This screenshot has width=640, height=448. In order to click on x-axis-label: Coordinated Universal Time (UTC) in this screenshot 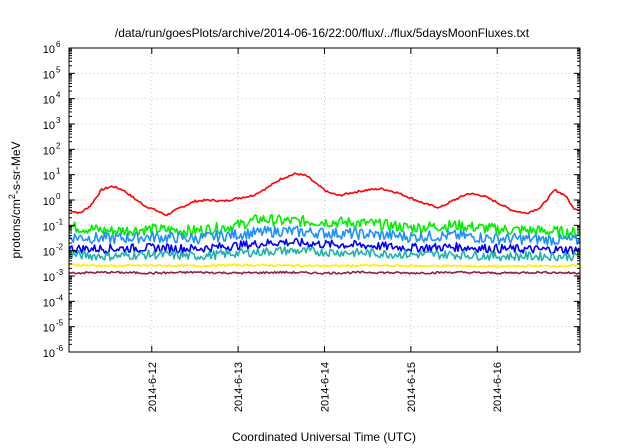, I will do `click(324, 437)`.